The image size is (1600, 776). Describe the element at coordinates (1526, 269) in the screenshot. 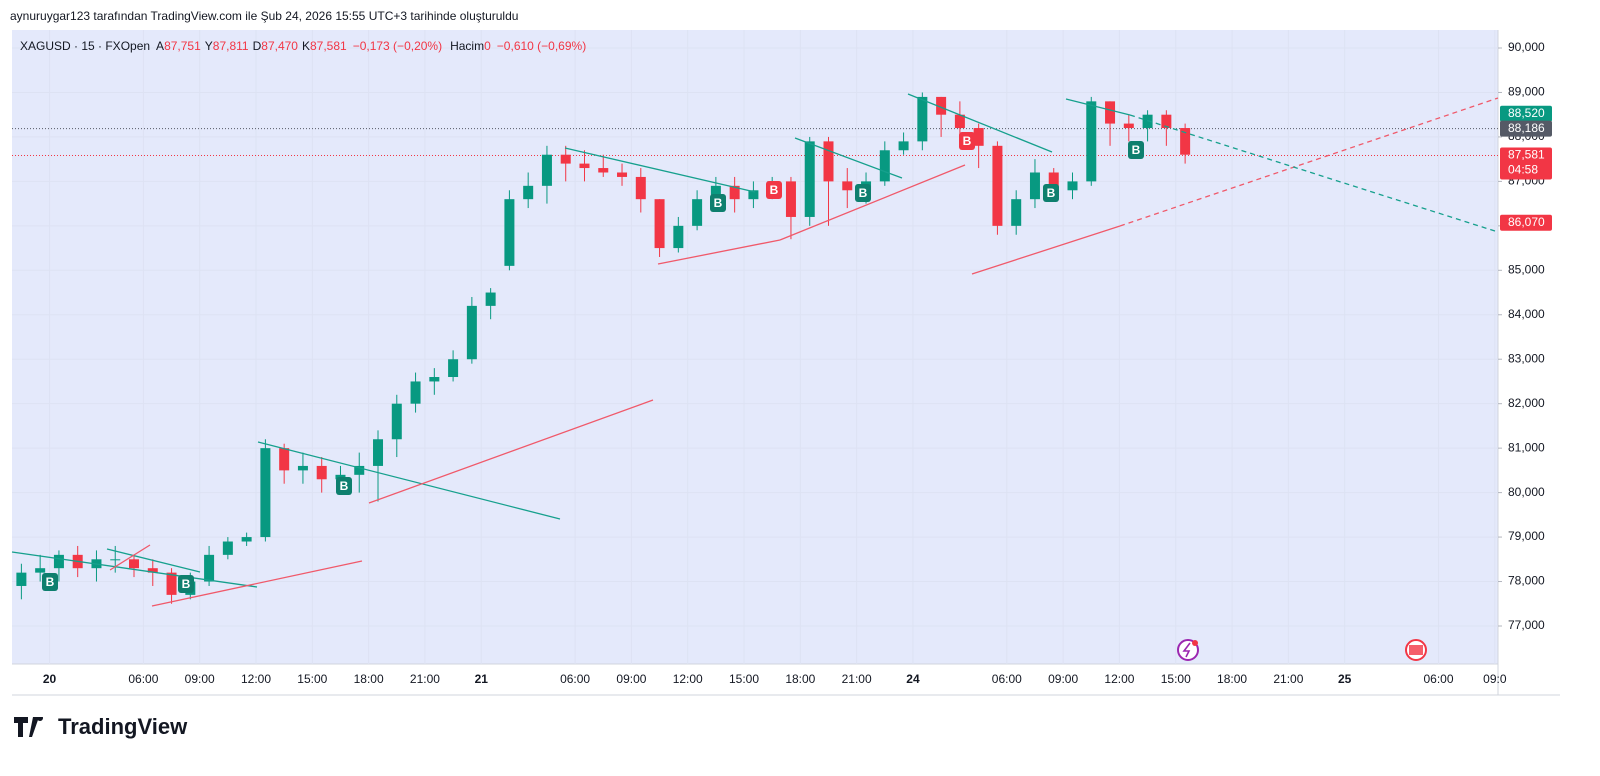

I see `y-tick-label: 85,000` at that location.